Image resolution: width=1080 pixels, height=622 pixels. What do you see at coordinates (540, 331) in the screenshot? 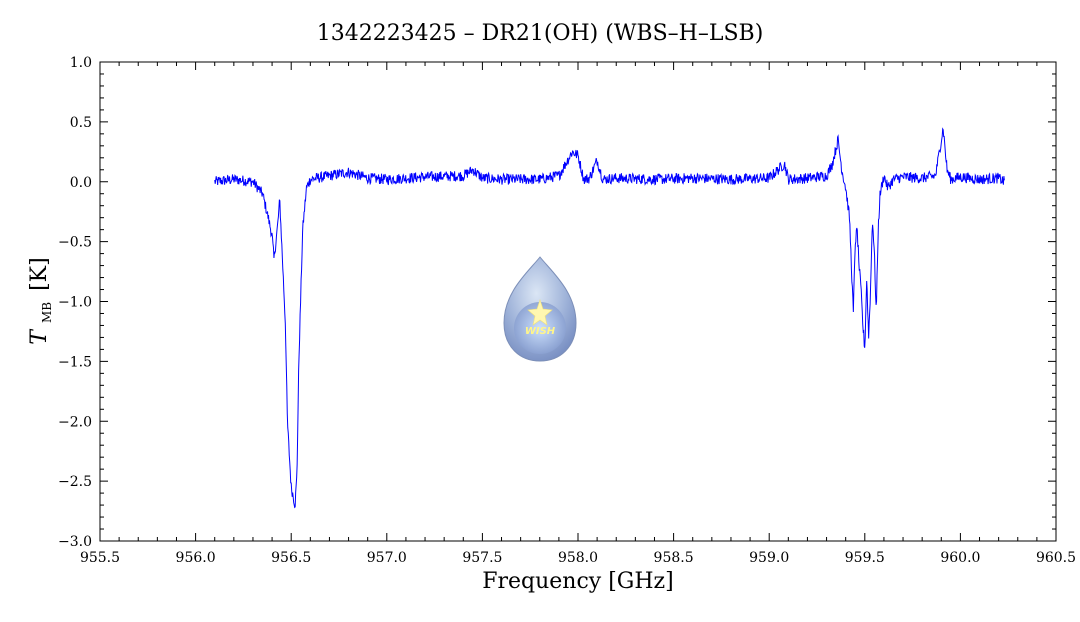
I see `wish-logo-text: WISH` at bounding box center [540, 331].